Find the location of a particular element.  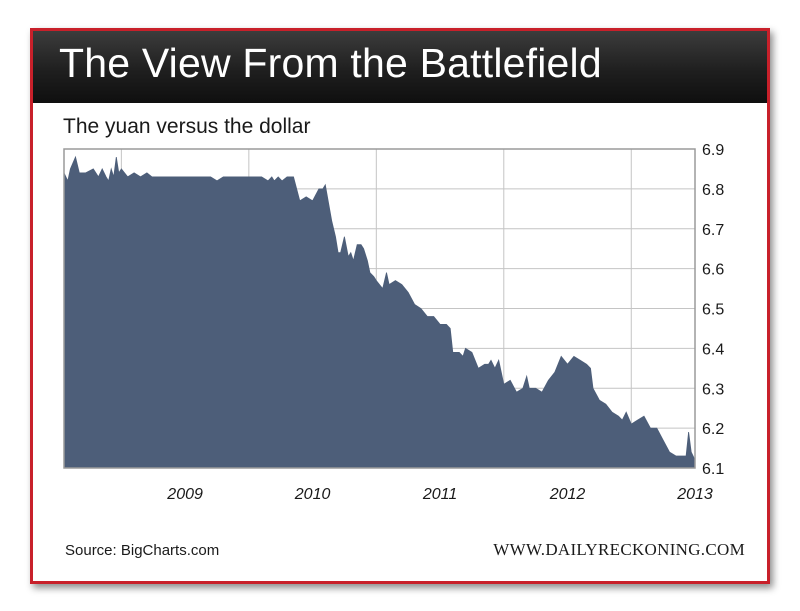

y-tick-label: 6.1 is located at coordinates (713, 469).